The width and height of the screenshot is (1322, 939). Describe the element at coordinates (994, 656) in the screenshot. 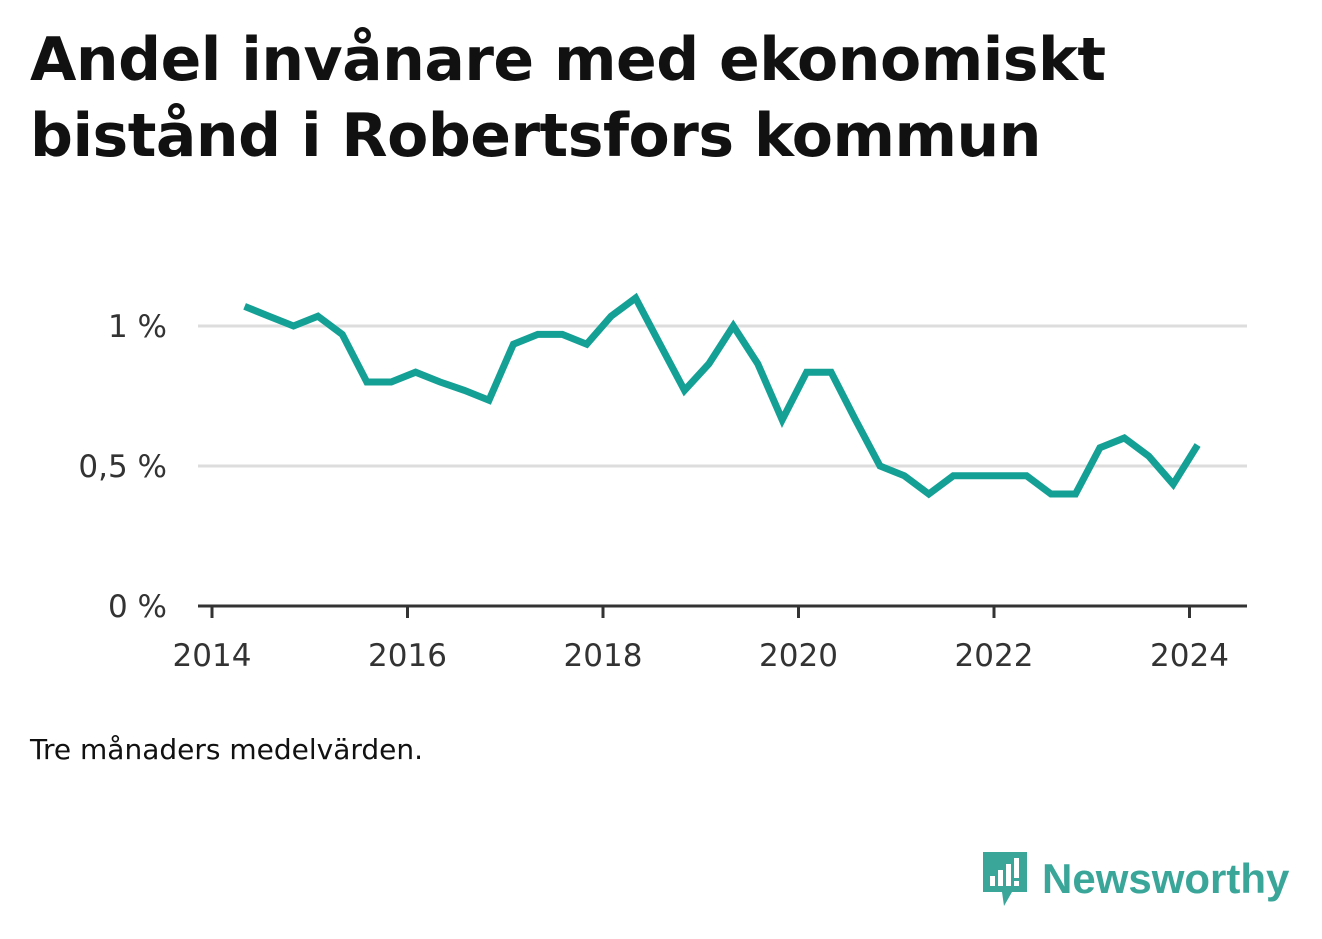

I see `x-tick-label: 2022` at that location.